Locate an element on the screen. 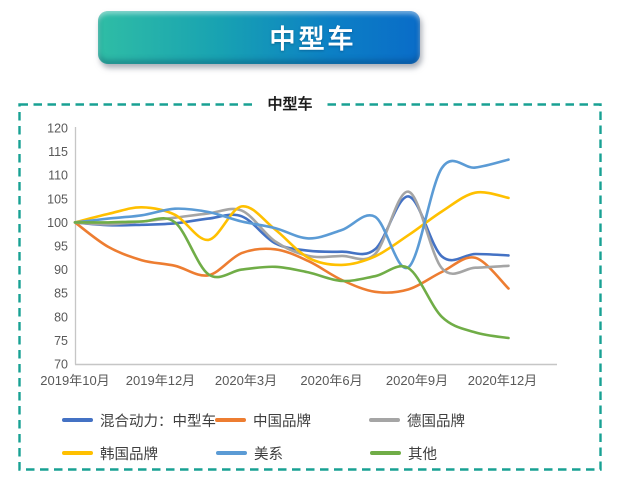 The width and height of the screenshot is (620, 484). y-tick-label: 85 is located at coordinates (61, 294).